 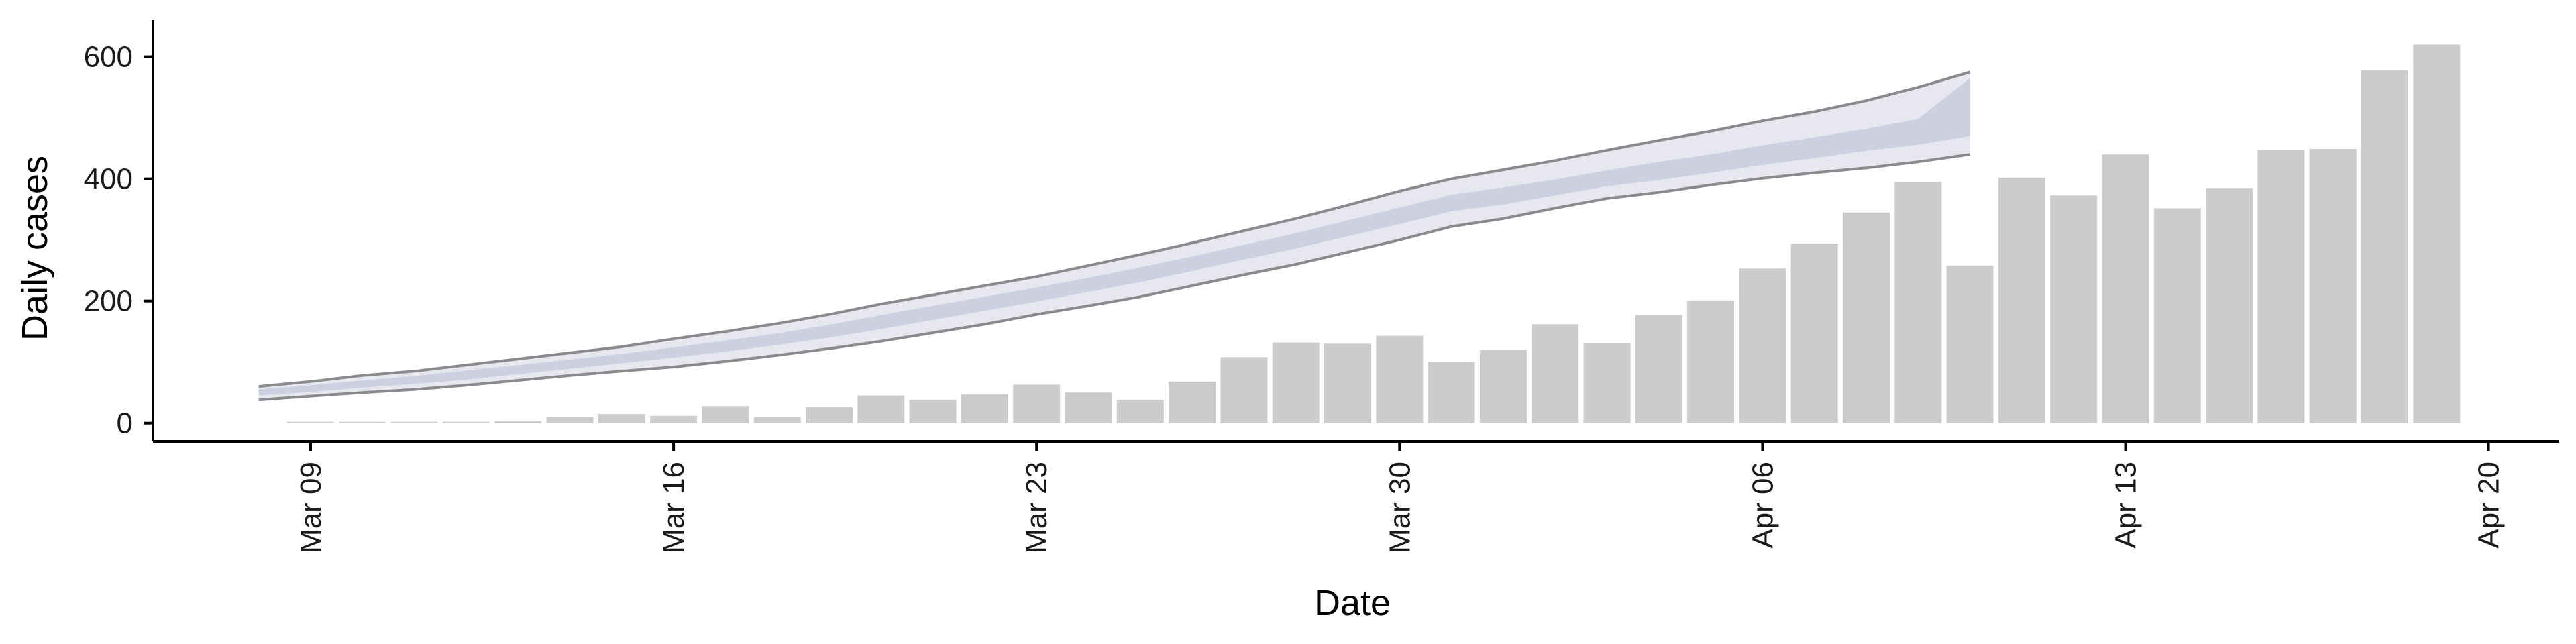 What do you see at coordinates (673, 507) in the screenshot?
I see `x-tick-label: Mar 16` at bounding box center [673, 507].